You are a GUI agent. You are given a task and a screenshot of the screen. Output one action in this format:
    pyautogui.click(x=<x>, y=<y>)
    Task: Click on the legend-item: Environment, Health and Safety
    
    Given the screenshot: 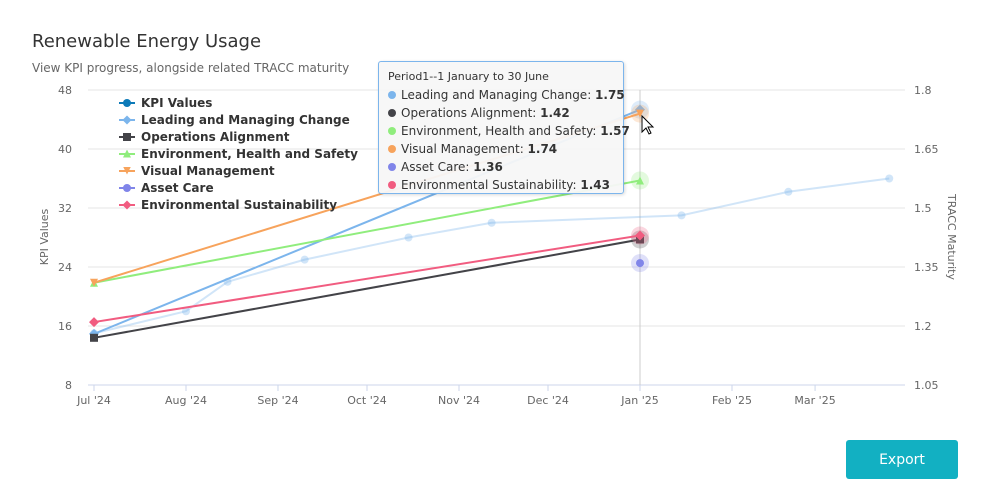 What is the action you would take?
    pyautogui.click(x=238, y=153)
    